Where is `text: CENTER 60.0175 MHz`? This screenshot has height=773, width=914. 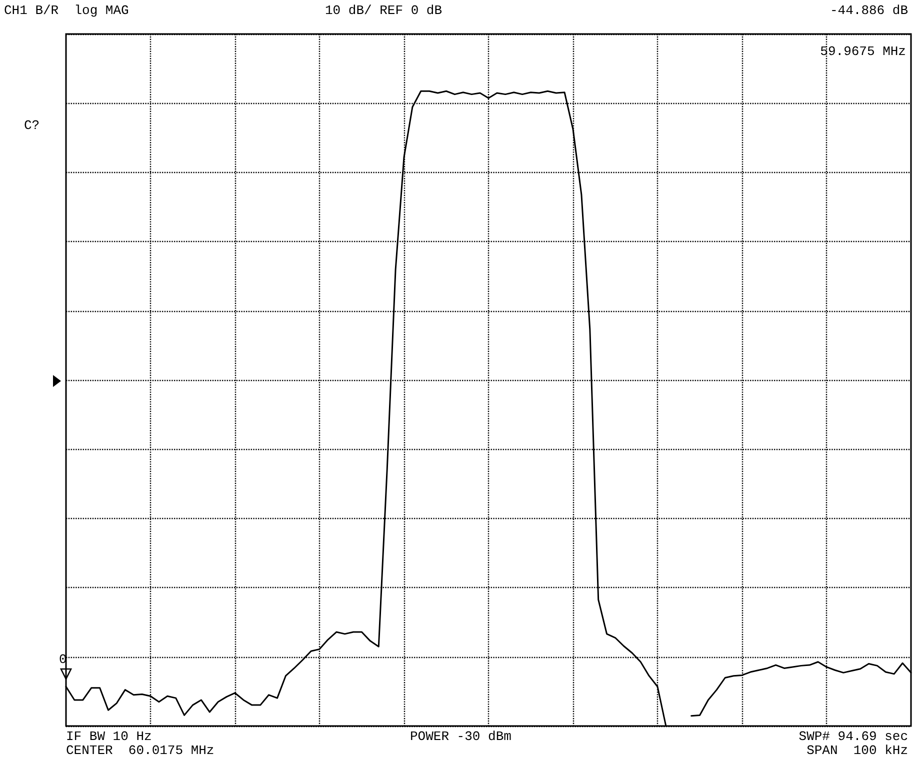
text: CENTER 60.0175 MHz is located at coordinates (140, 750).